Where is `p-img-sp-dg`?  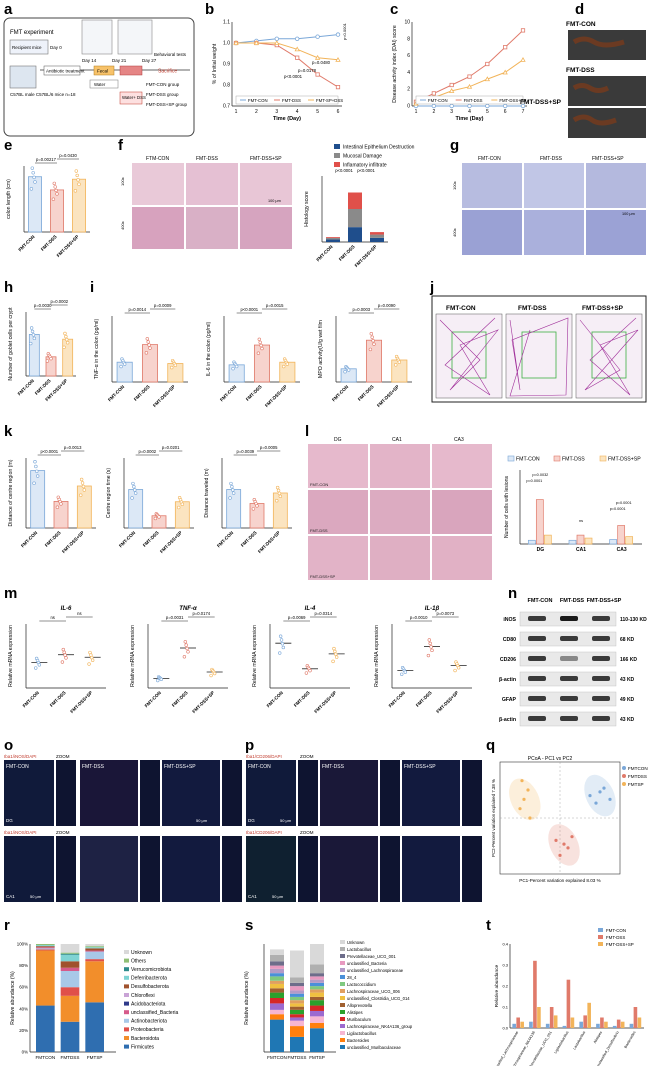
p-img-sp-dg is located at coordinates (431, 793).